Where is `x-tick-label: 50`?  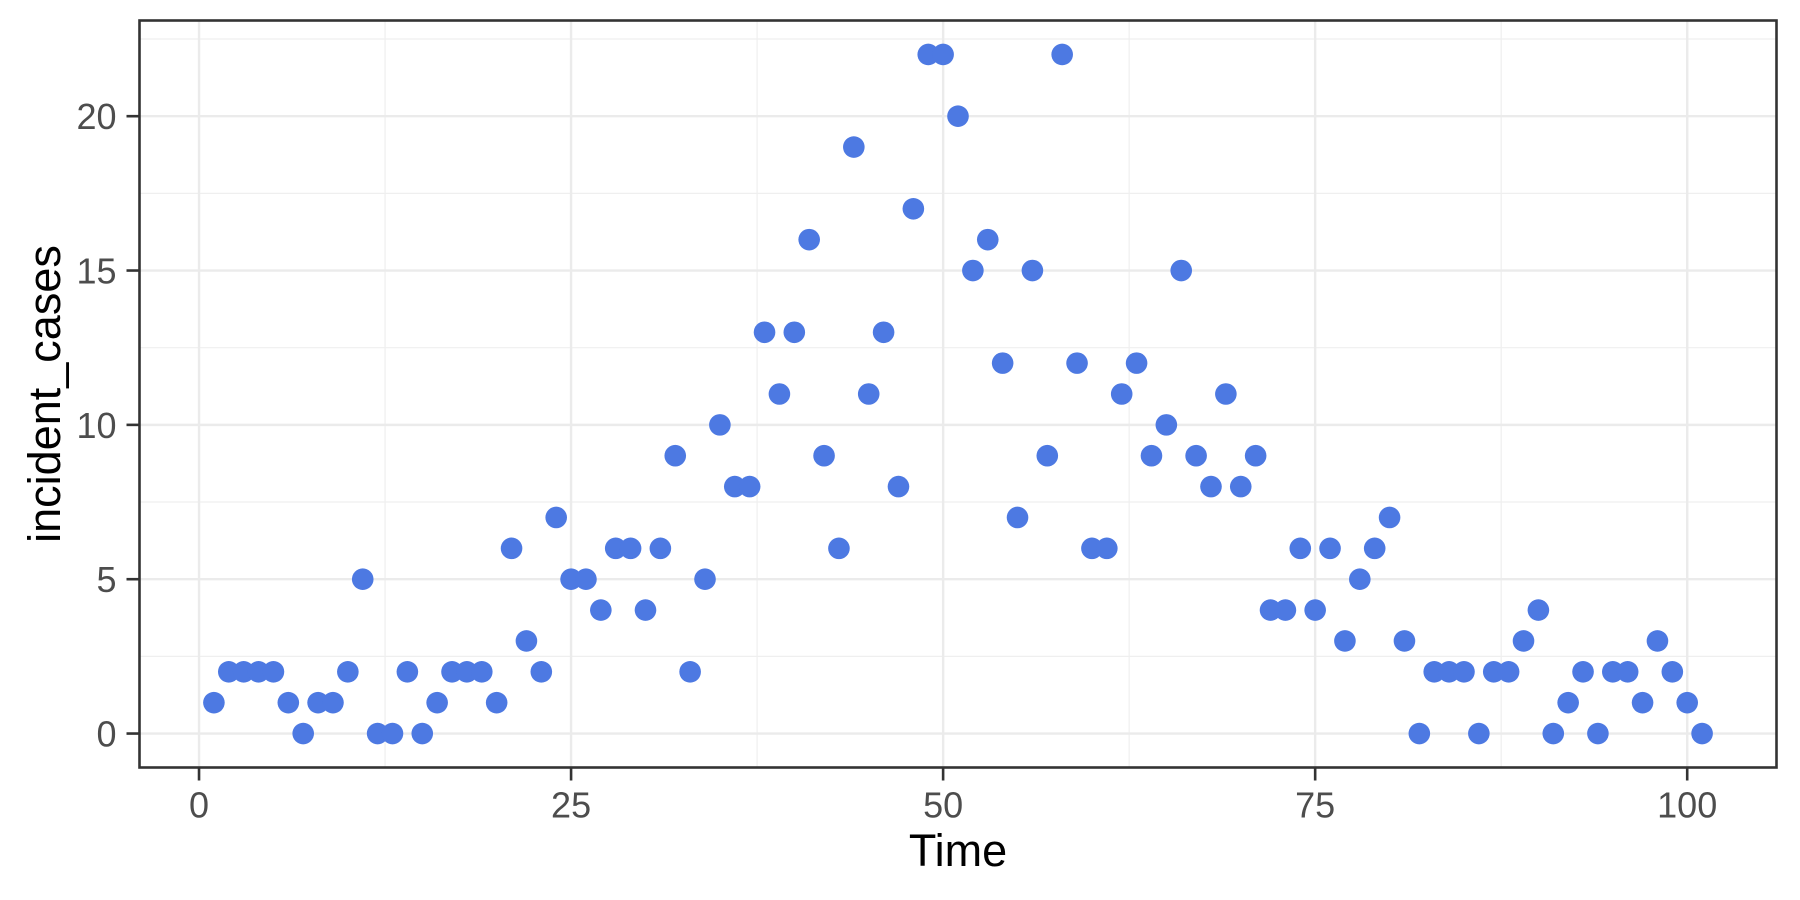
x-tick-label: 50 is located at coordinates (943, 805).